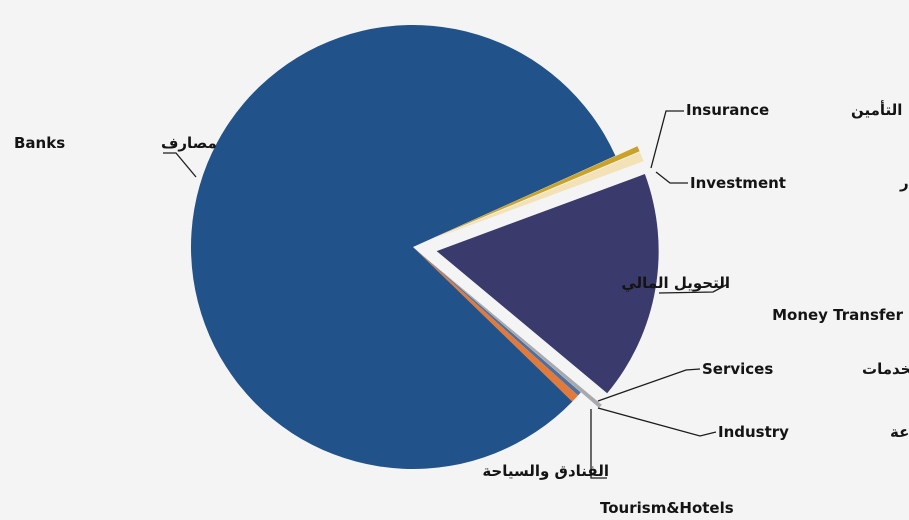  What do you see at coordinates (598, 444) in the screenshot?
I see `leader-tourism` at bounding box center [598, 444].